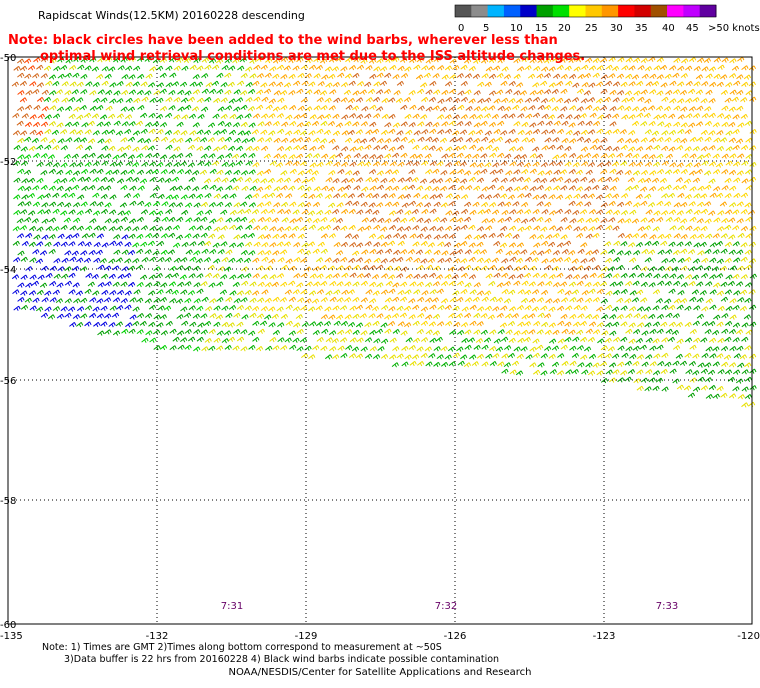  I want to click on colorbar-label: 15, so click(541, 28).